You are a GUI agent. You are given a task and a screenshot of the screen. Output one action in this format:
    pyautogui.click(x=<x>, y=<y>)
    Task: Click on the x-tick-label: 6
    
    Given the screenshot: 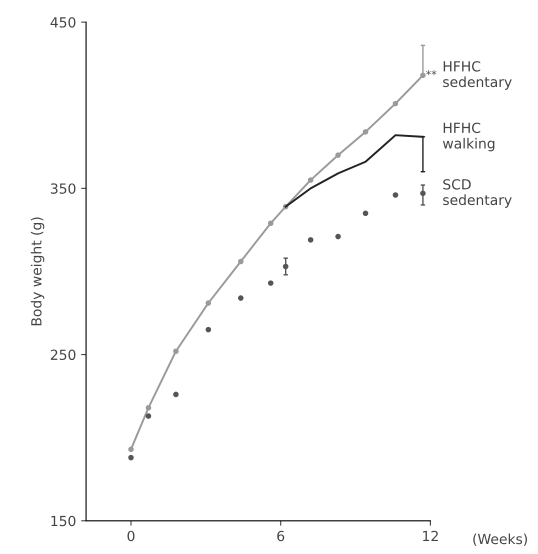 What is the action you would take?
    pyautogui.click(x=280, y=536)
    